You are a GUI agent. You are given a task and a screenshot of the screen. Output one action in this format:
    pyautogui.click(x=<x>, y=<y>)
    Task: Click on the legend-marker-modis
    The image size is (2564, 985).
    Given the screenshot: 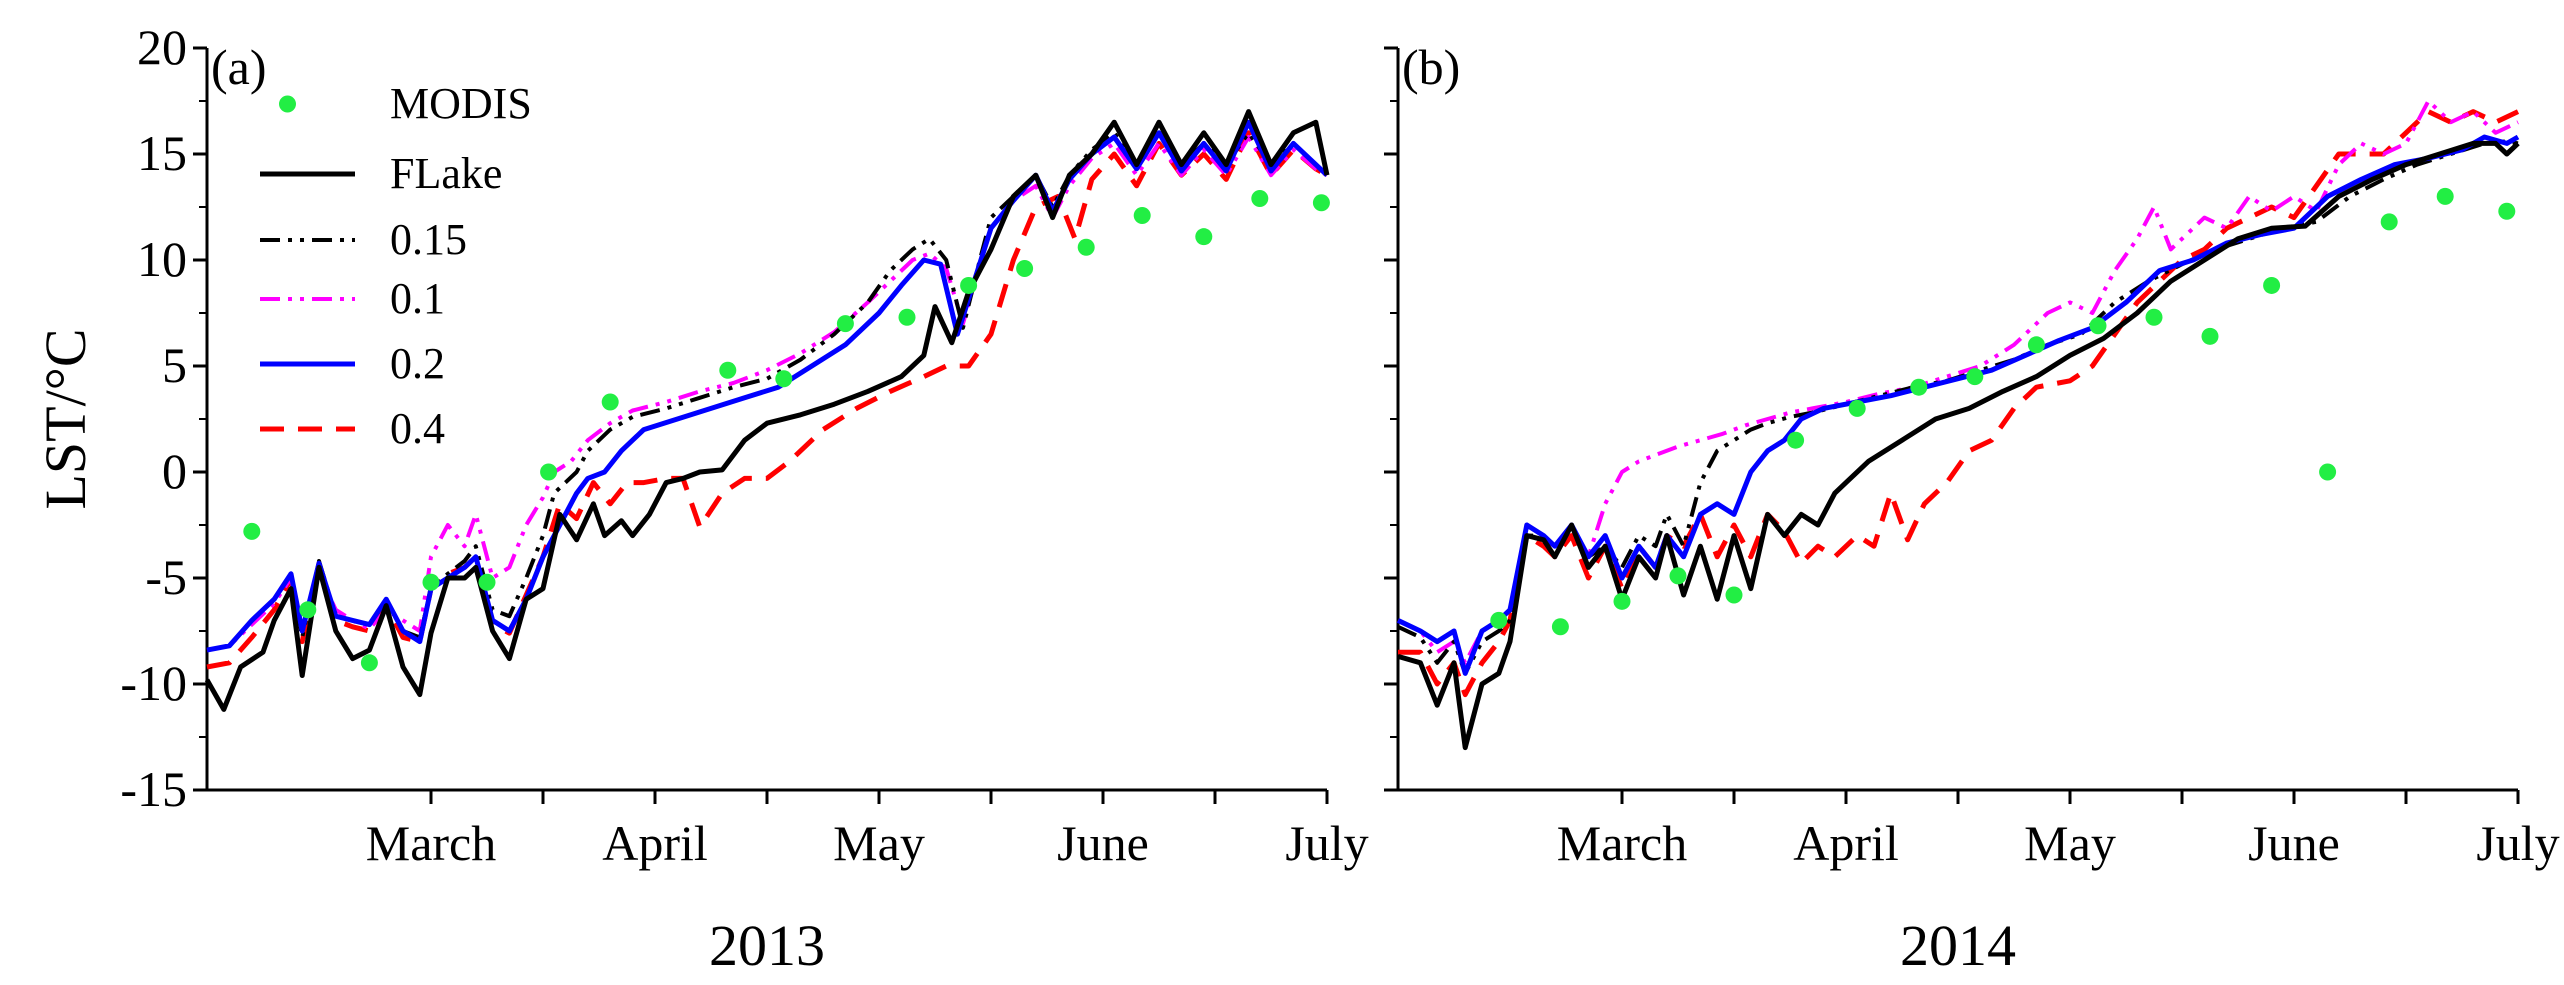 What is the action you would take?
    pyautogui.click(x=287, y=104)
    